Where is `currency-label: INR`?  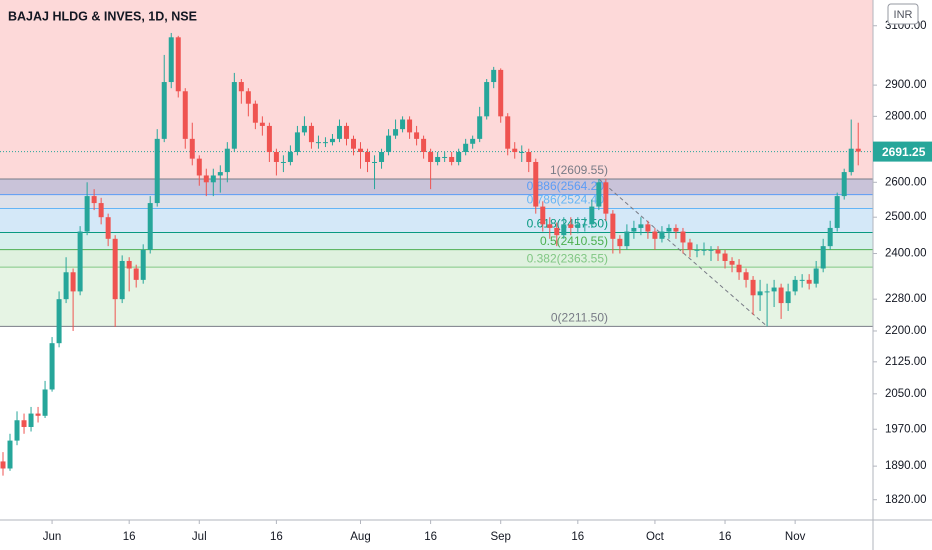 currency-label: INR is located at coordinates (903, 15).